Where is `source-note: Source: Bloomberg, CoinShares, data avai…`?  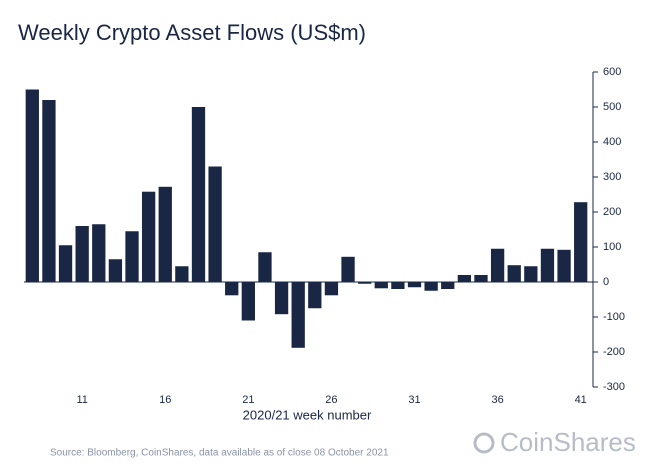
source-note: Source: Bloomberg, CoinShares, data avai… is located at coordinates (219, 453).